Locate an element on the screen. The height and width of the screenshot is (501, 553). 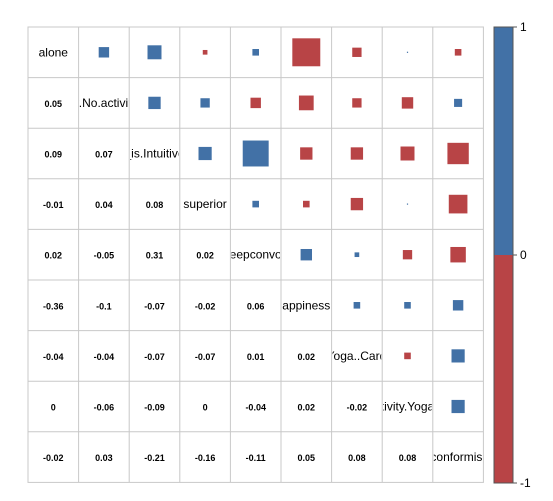
correlation-value-label: 0.07 is located at coordinates (104, 155).